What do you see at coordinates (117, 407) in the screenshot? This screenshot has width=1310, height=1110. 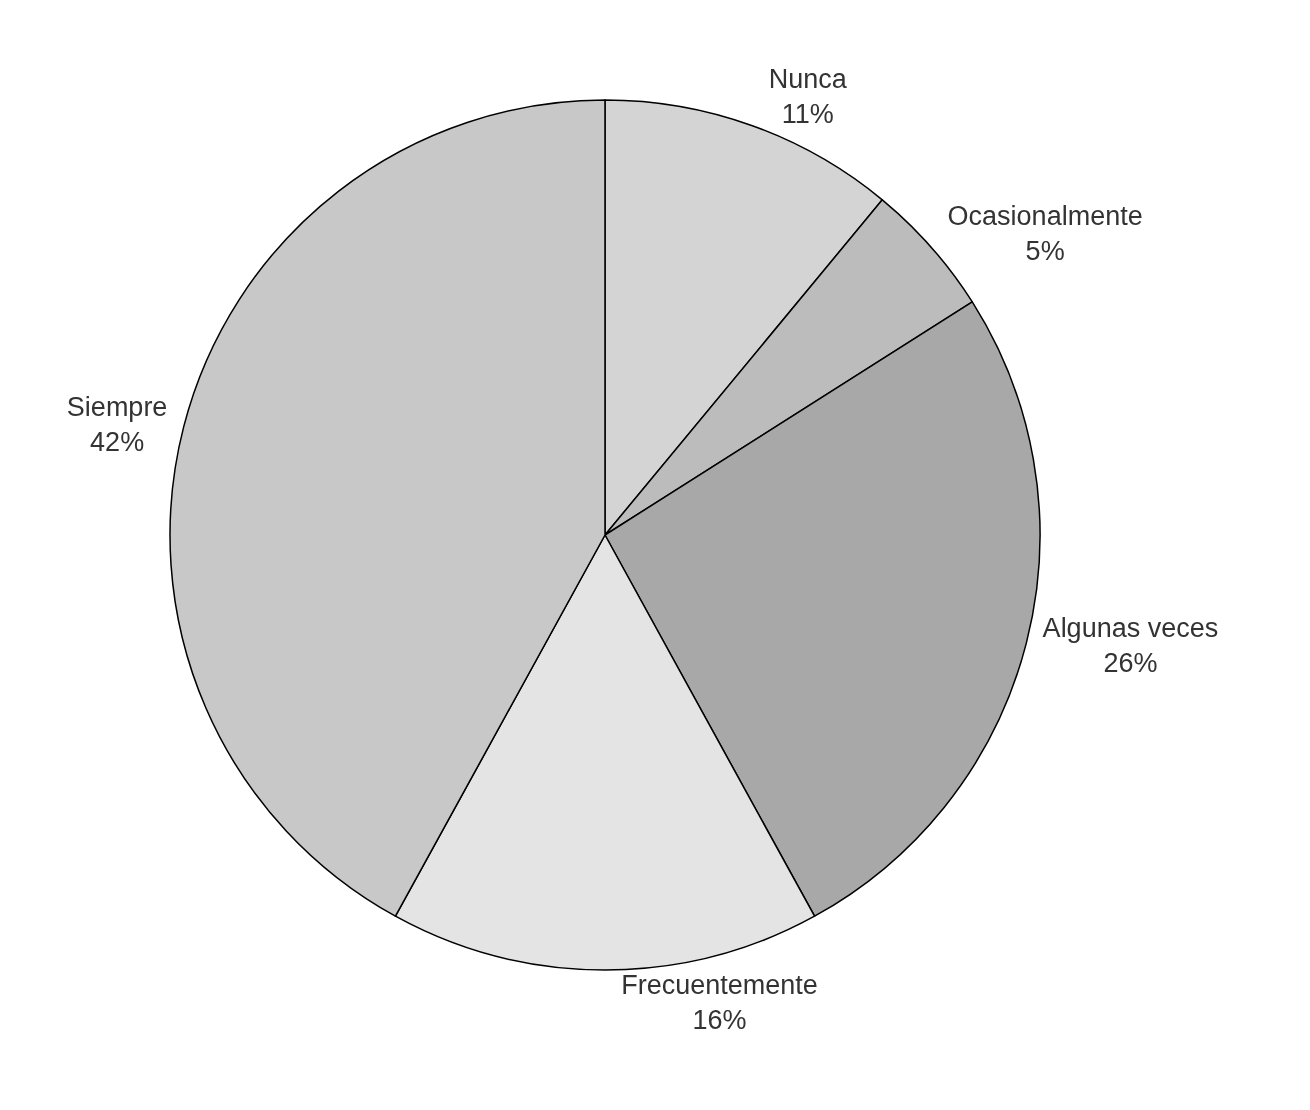 I see `slice-label: Siempre` at bounding box center [117, 407].